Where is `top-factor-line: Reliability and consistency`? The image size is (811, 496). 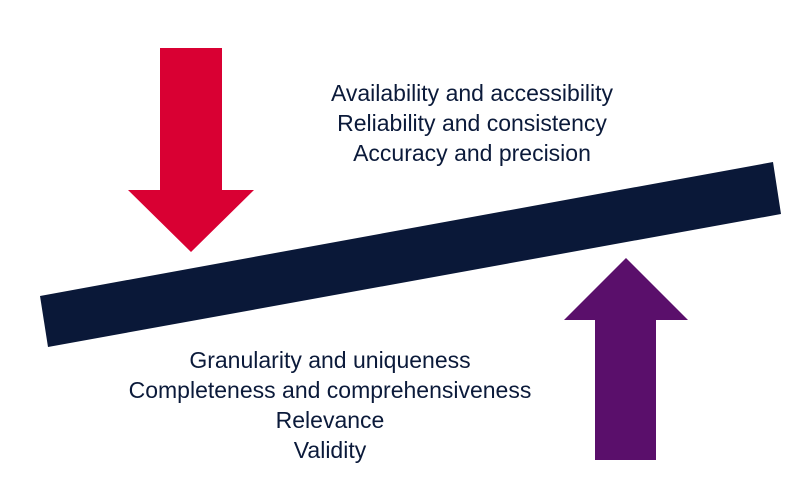 top-factor-line: Reliability and consistency is located at coordinates (472, 123).